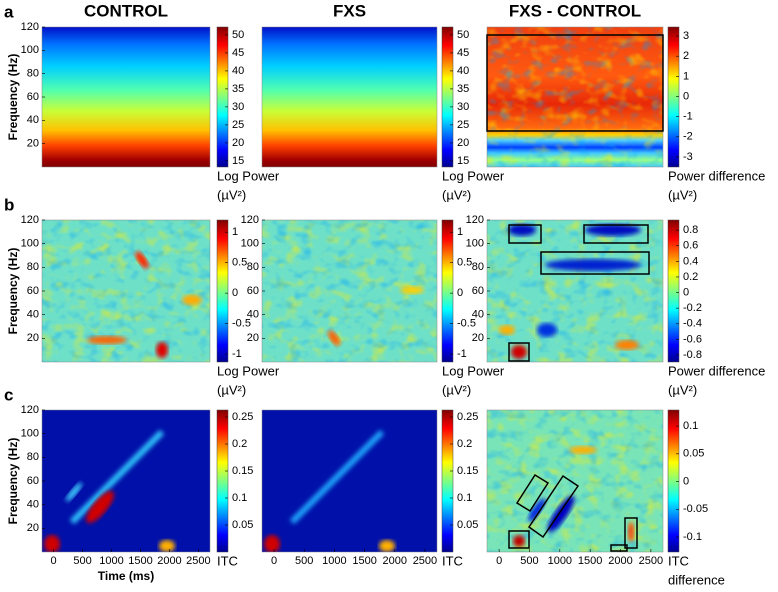 Image resolution: width=778 pixels, height=592 pixels. I want to click on panel-label: c, so click(8, 394).